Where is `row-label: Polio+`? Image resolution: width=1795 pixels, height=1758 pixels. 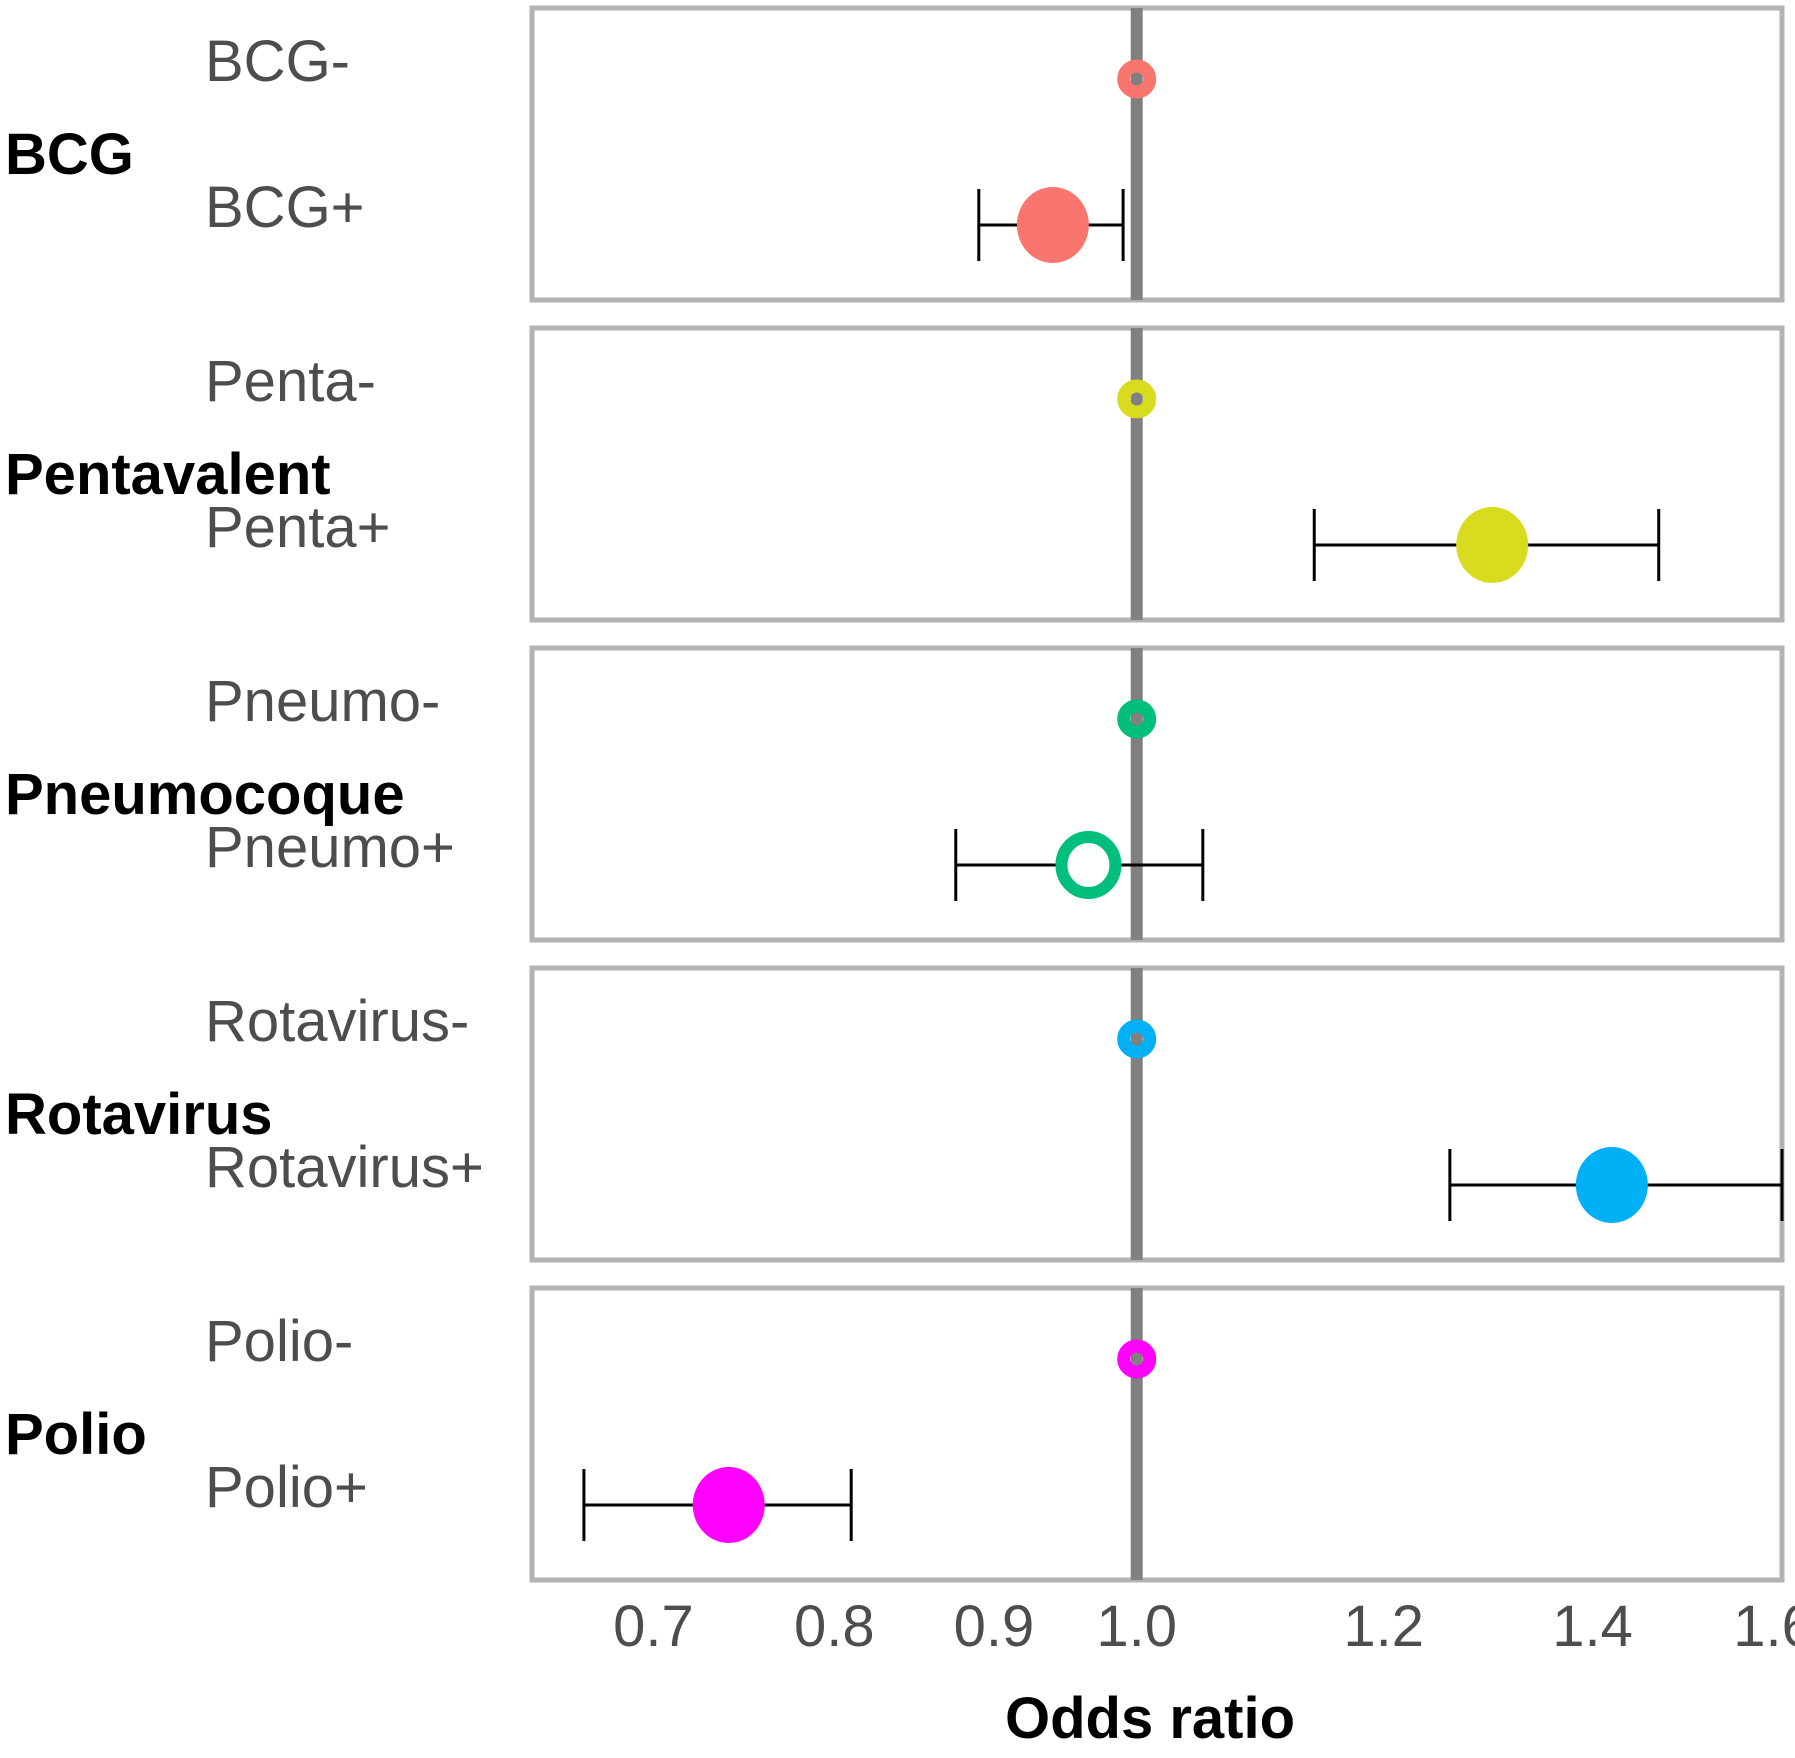 row-label: Polio+ is located at coordinates (286, 1487).